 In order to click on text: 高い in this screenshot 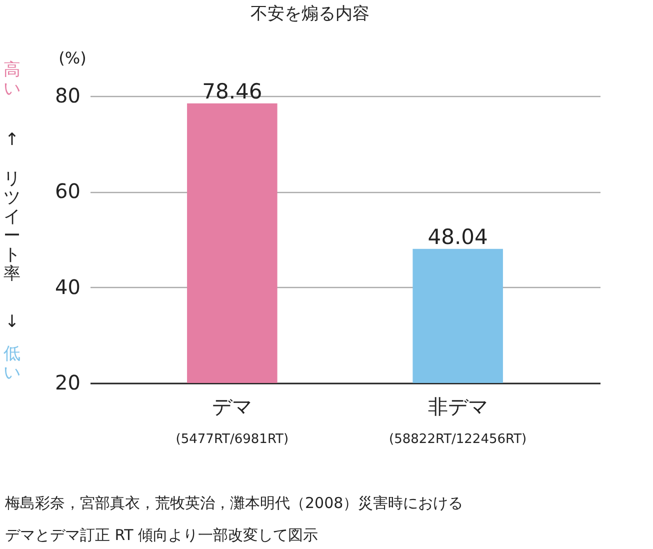, I will do `click(12, 79)`.